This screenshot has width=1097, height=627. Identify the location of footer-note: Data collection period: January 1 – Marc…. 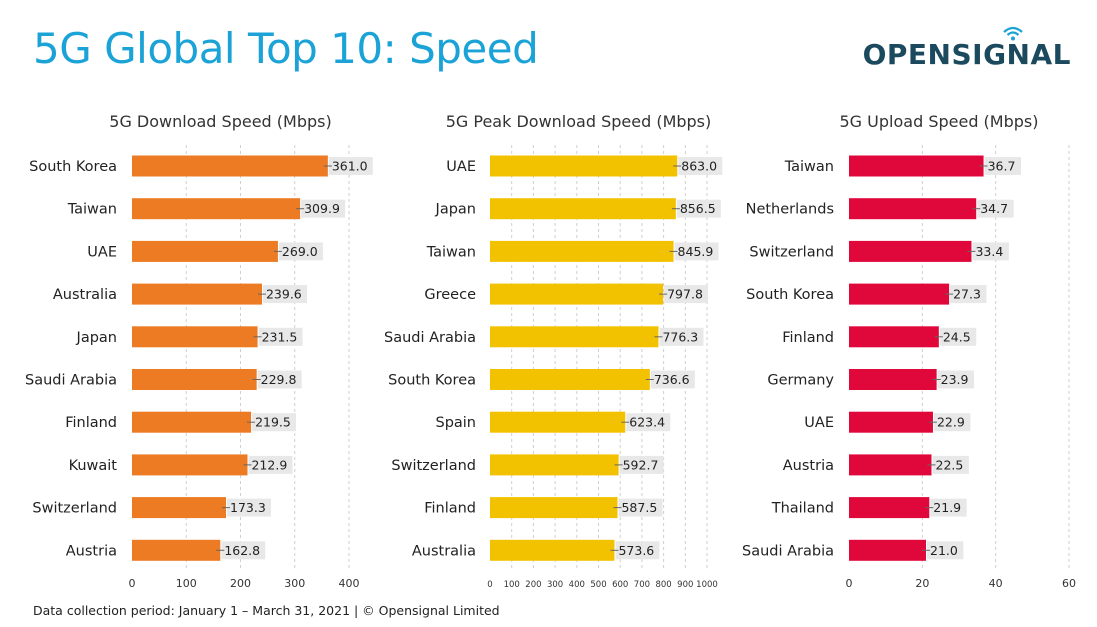
(266, 610).